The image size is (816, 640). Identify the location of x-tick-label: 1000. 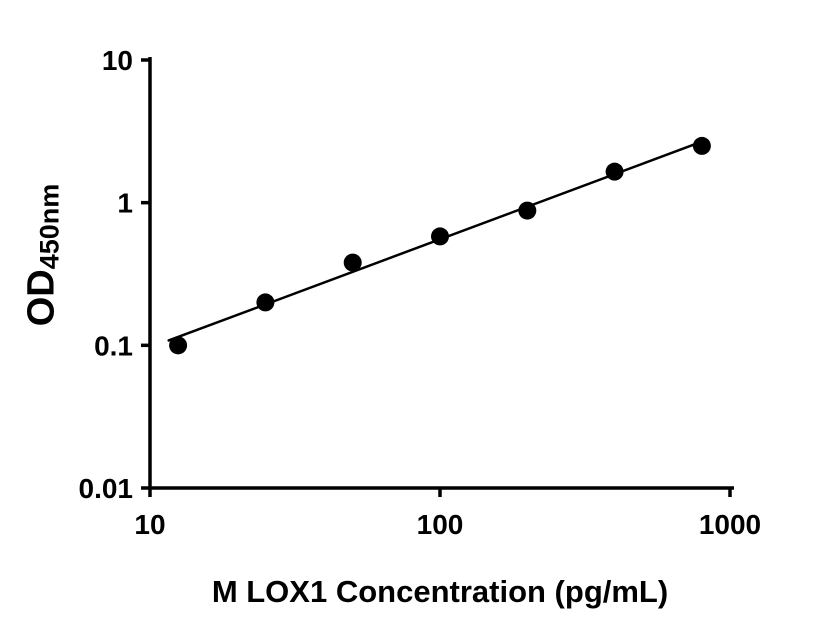
(730, 524).